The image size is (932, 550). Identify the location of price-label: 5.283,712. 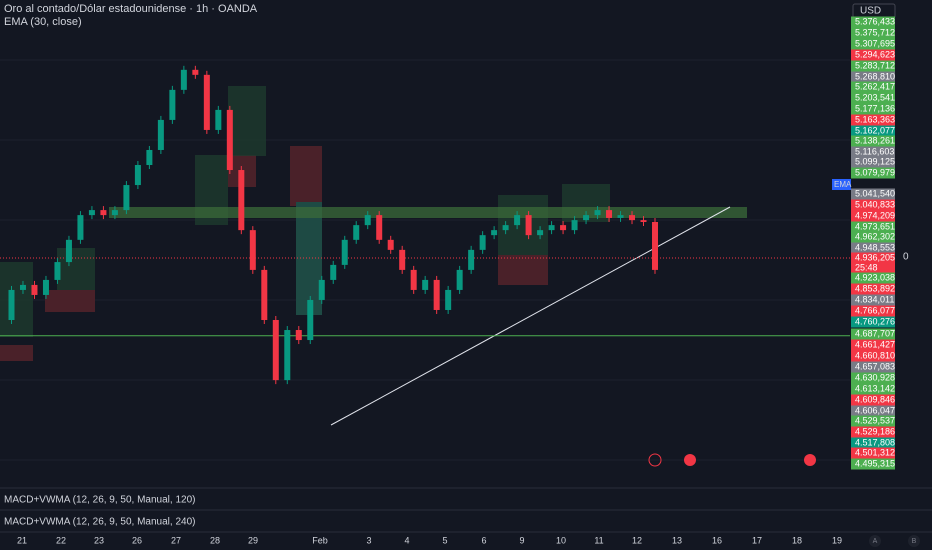
(875, 65).